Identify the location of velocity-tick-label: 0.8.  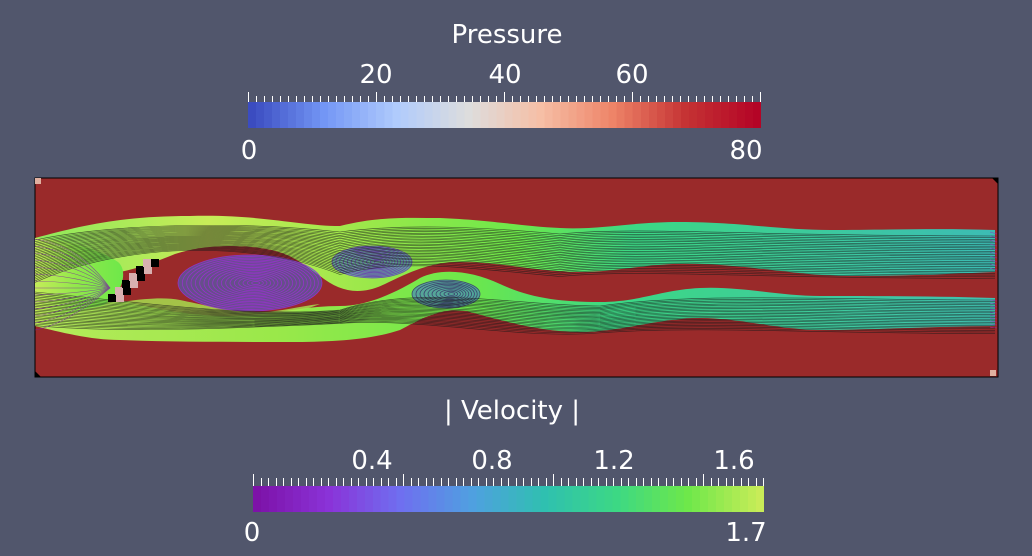
(492, 461).